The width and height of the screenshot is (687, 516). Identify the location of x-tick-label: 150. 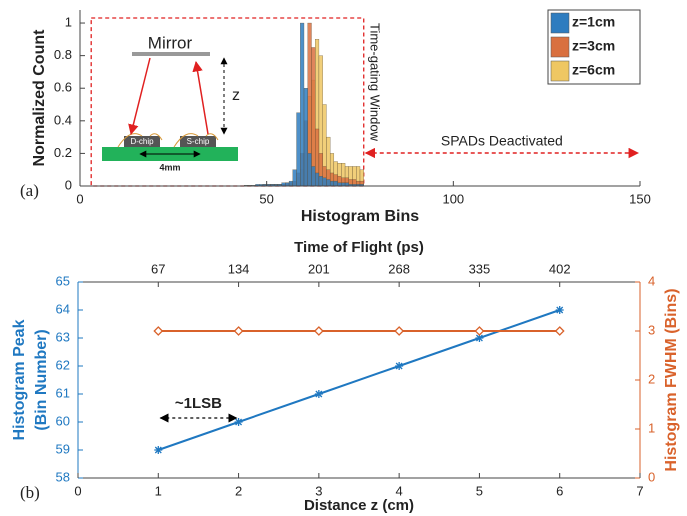
(640, 198).